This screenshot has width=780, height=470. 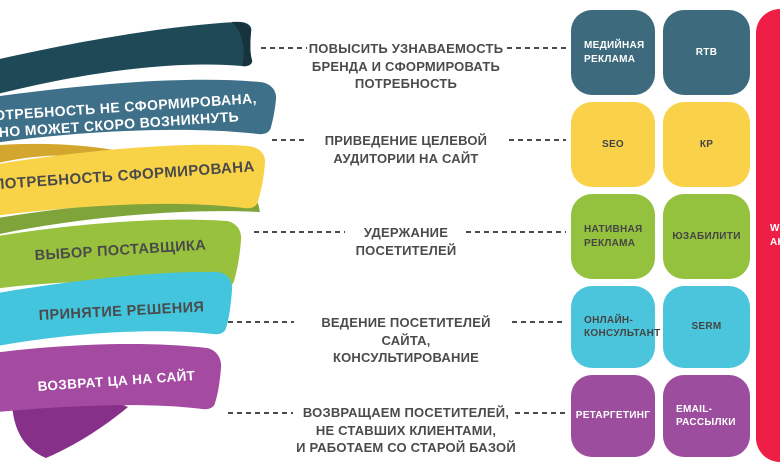 What do you see at coordinates (406, 140) in the screenshot?
I see `connector-text-line: ПРИВЕДЕНИЕ ЦЕЛЕВОЙ` at bounding box center [406, 140].